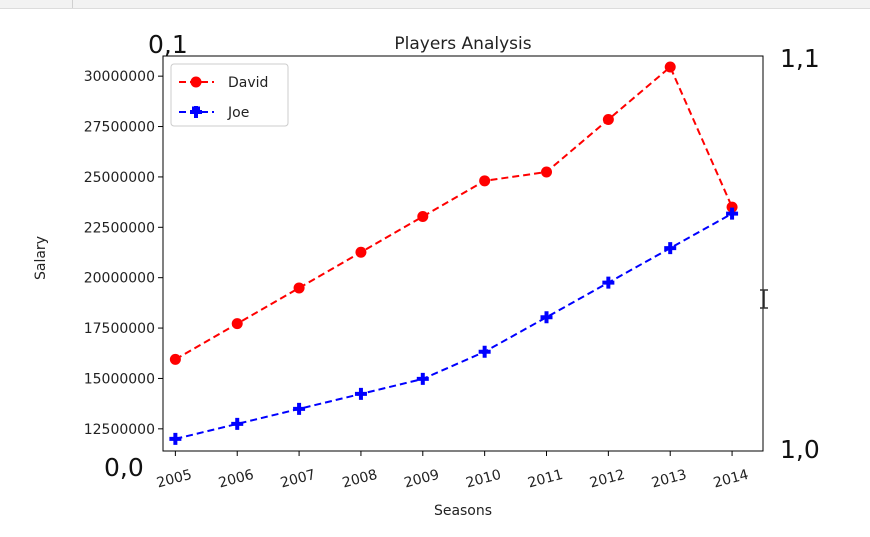  What do you see at coordinates (41, 258) in the screenshot?
I see `y-axis-label: Salary` at bounding box center [41, 258].